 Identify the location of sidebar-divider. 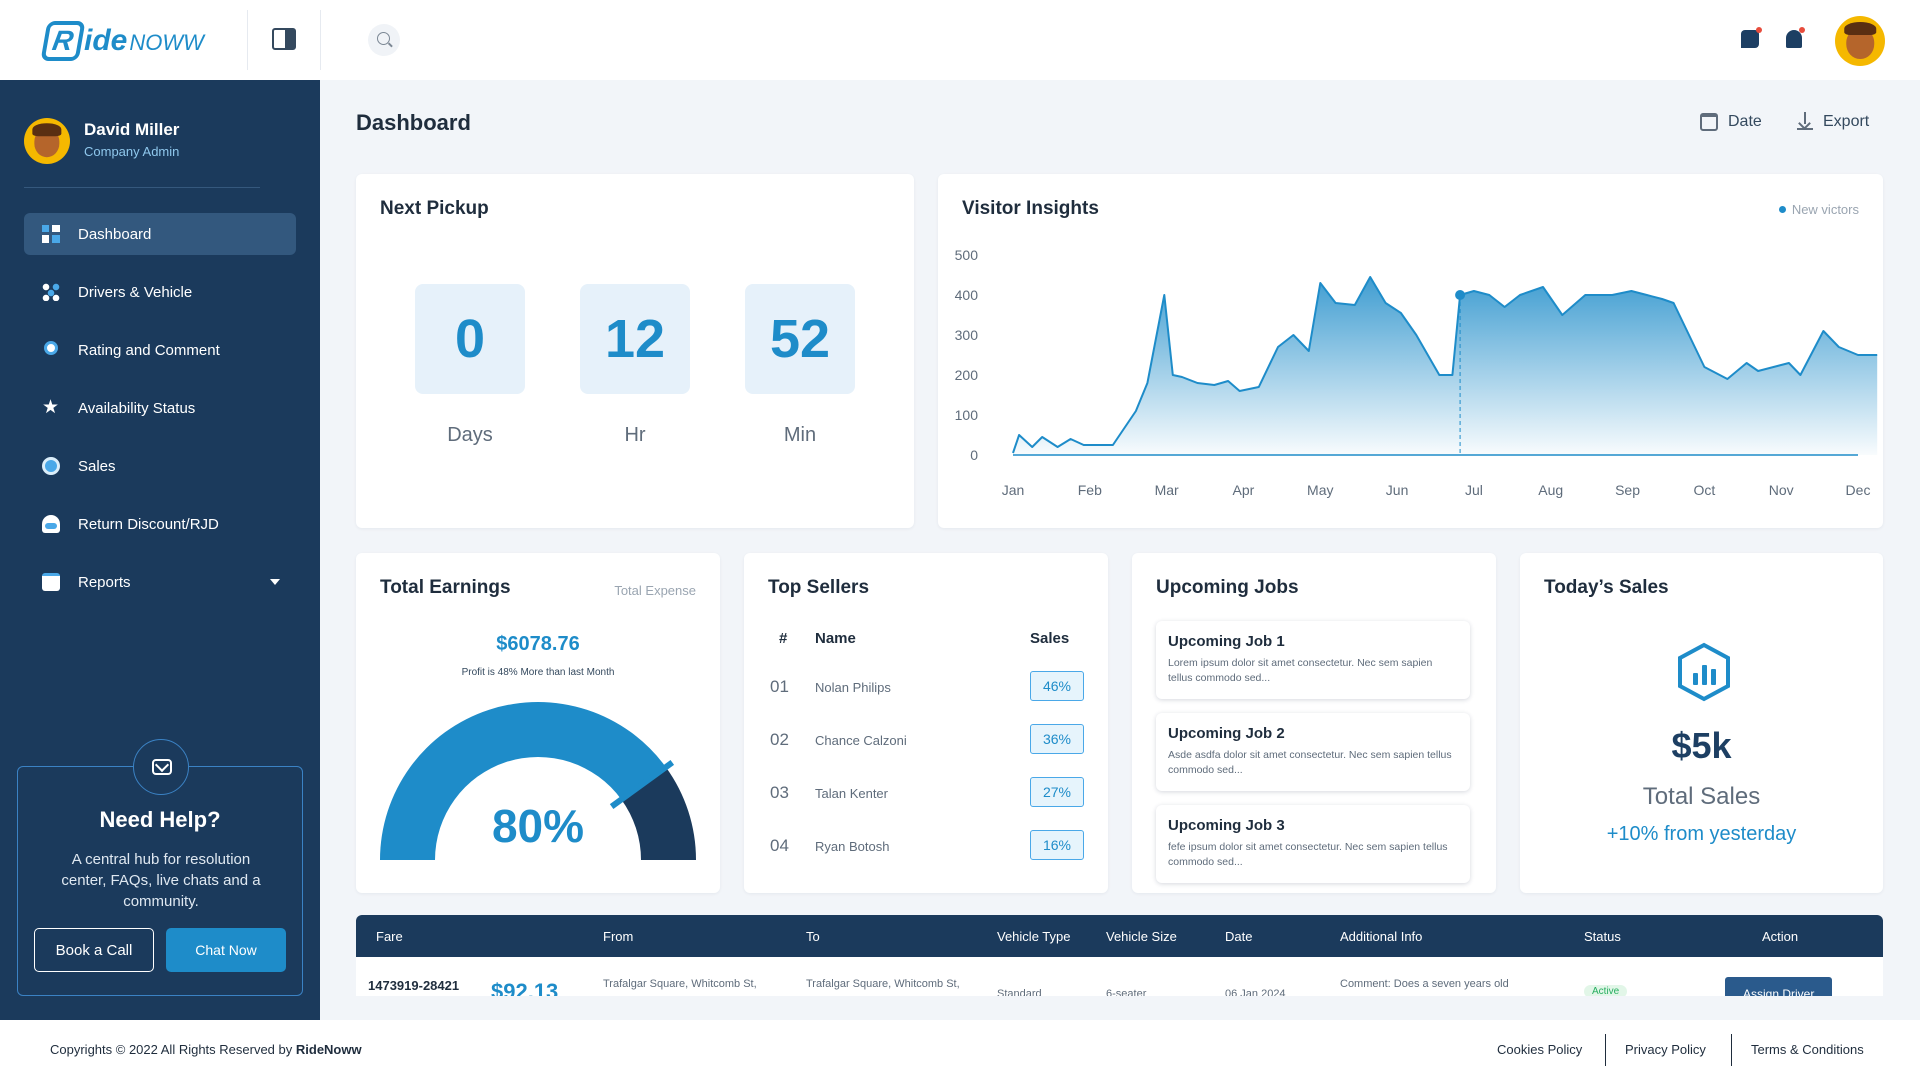
(142, 187).